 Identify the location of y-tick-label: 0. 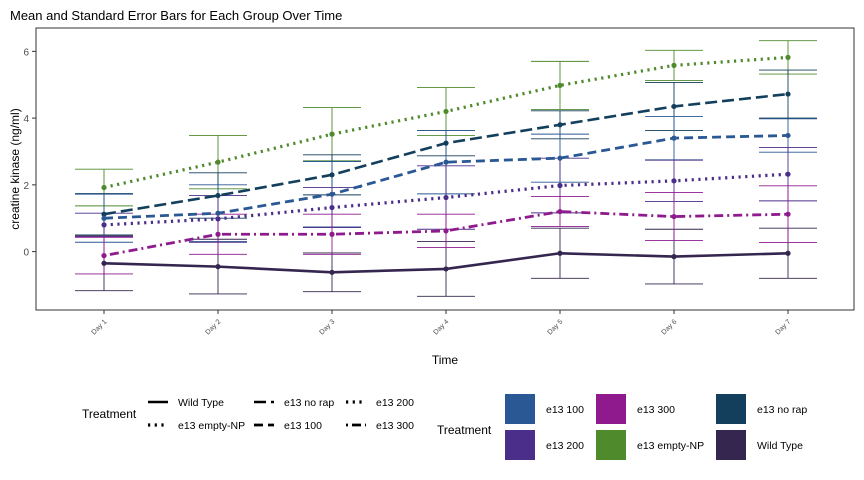
(26, 253).